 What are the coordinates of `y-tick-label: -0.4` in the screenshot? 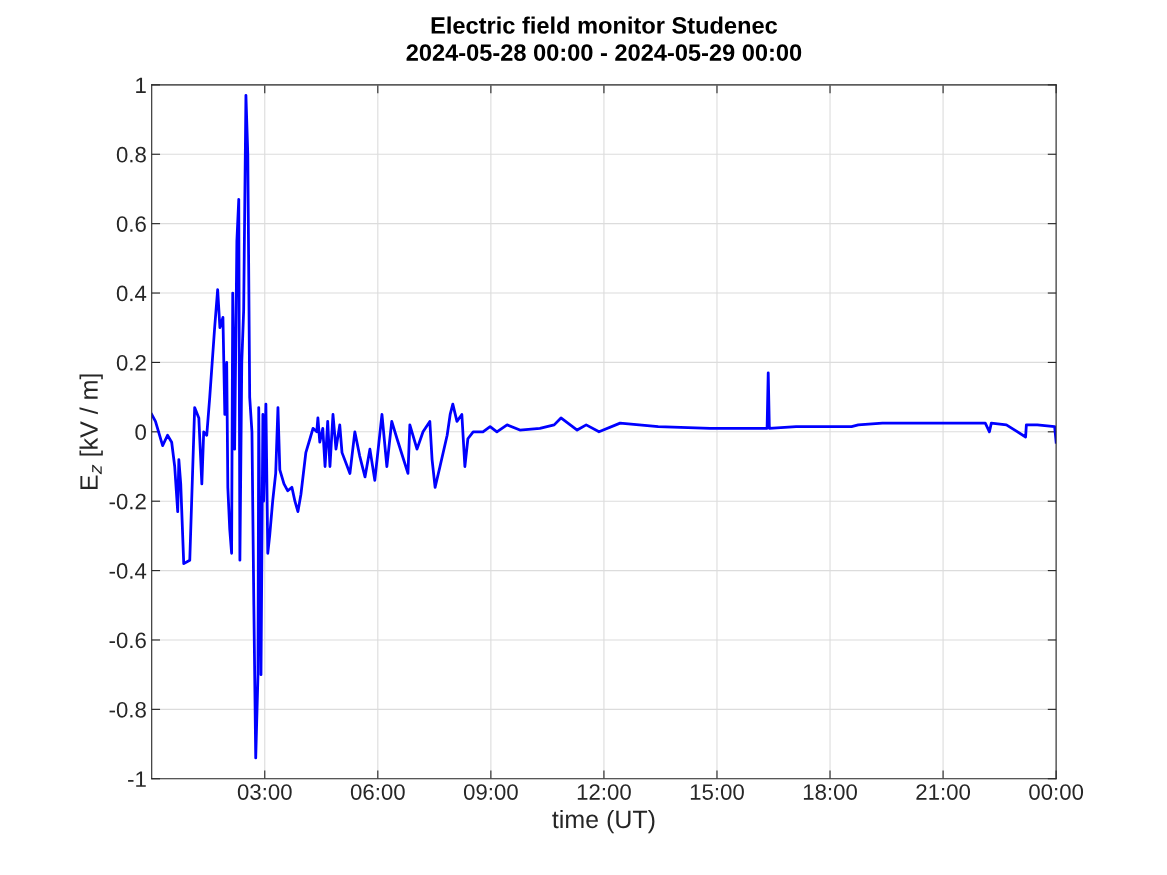 It's located at (128, 571).